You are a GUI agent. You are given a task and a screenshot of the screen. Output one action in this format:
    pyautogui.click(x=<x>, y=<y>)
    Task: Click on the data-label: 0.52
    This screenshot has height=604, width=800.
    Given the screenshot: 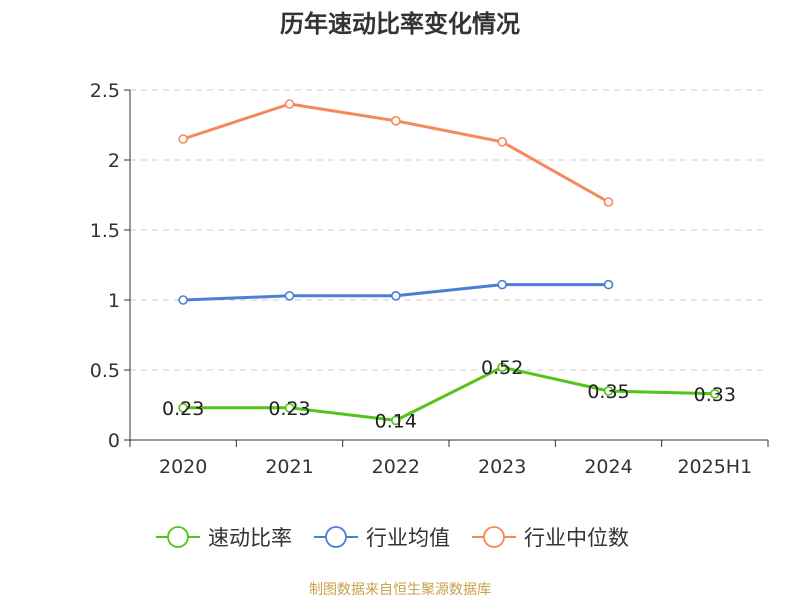 What is the action you would take?
    pyautogui.click(x=502, y=368)
    